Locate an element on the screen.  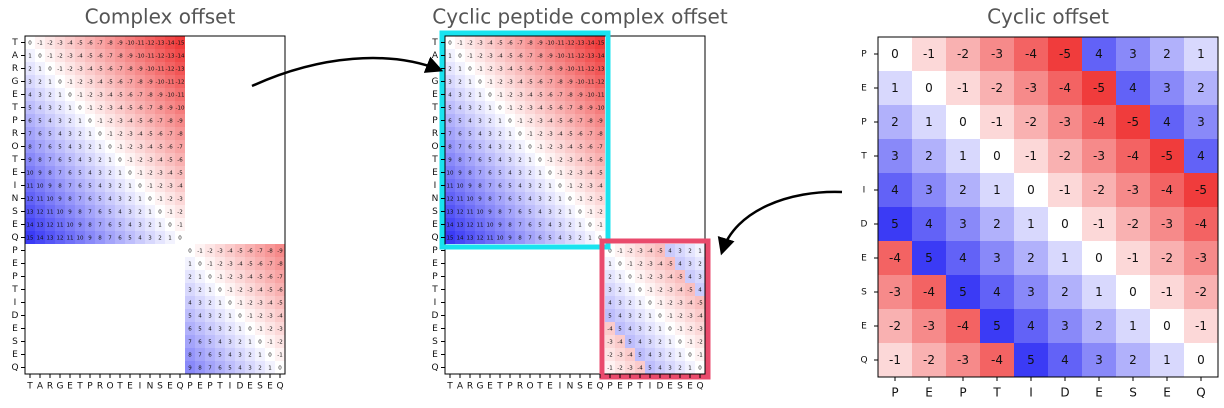
cell-value: 4 is located at coordinates (1201, 156).